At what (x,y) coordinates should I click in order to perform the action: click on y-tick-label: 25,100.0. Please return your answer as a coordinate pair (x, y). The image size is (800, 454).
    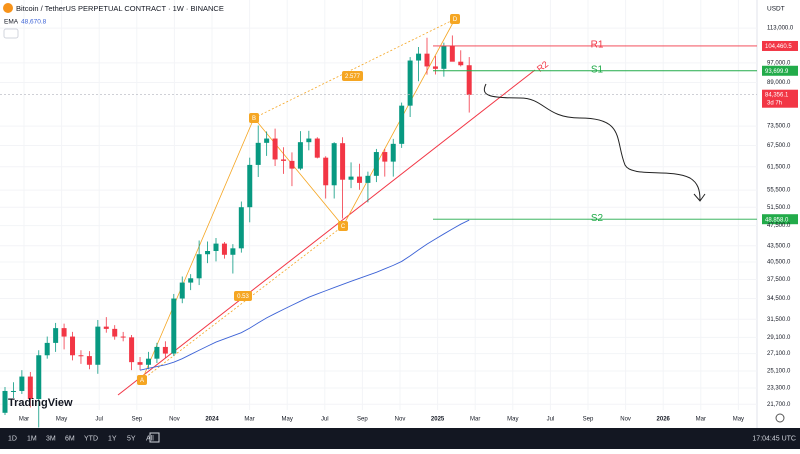
    Looking at the image, I should click on (779, 372).